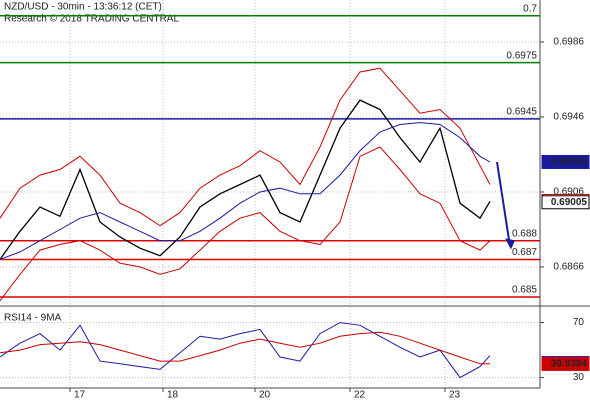 The height and width of the screenshot is (400, 590). What do you see at coordinates (173, 395) in the screenshot?
I see `x-tick-label: 18` at bounding box center [173, 395].